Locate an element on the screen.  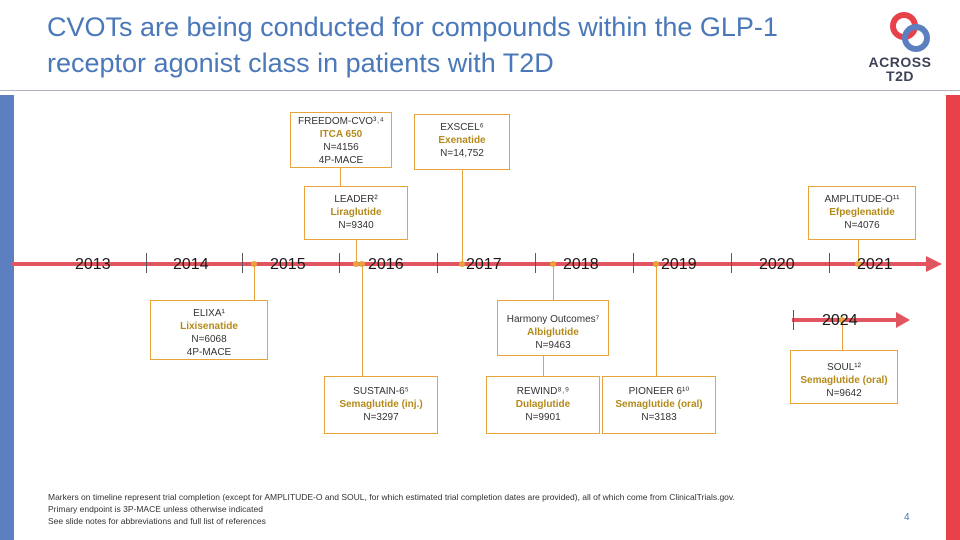
logo-wordmark: ACROSS T2D is located at coordinates (900, 69).